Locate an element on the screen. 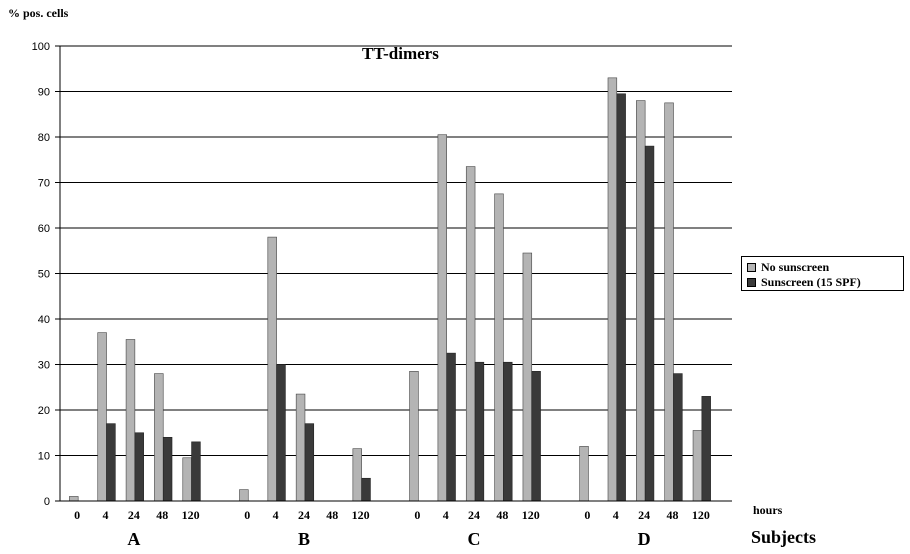 This screenshot has height=554, width=910. legend-item-sunscreen: Sunscreen (15 SPF) is located at coordinates (825, 282).